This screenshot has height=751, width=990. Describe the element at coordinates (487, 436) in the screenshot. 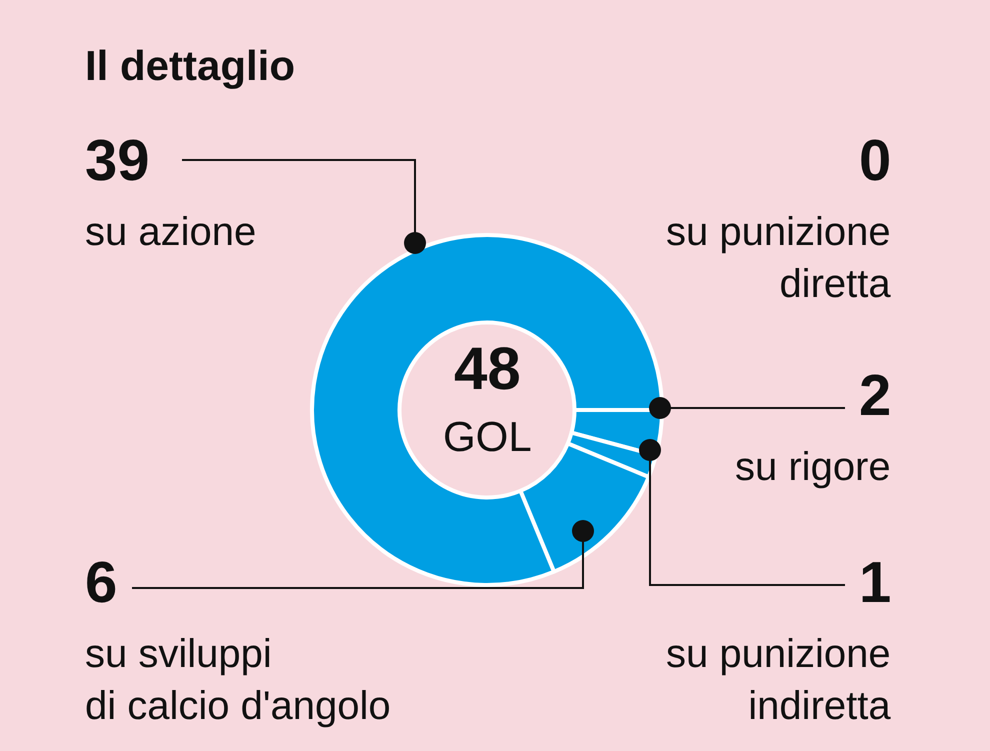

I see `text: GOL` at that location.